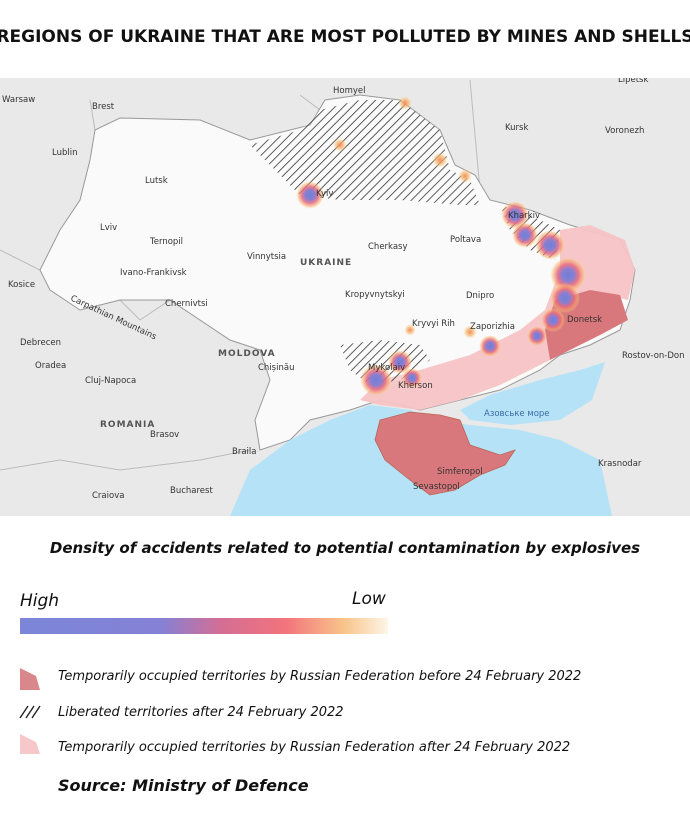 Image resolution: width=690 pixels, height=822 pixels. Describe the element at coordinates (40, 343) in the screenshot. I see `map-label: Debrecen` at that location.